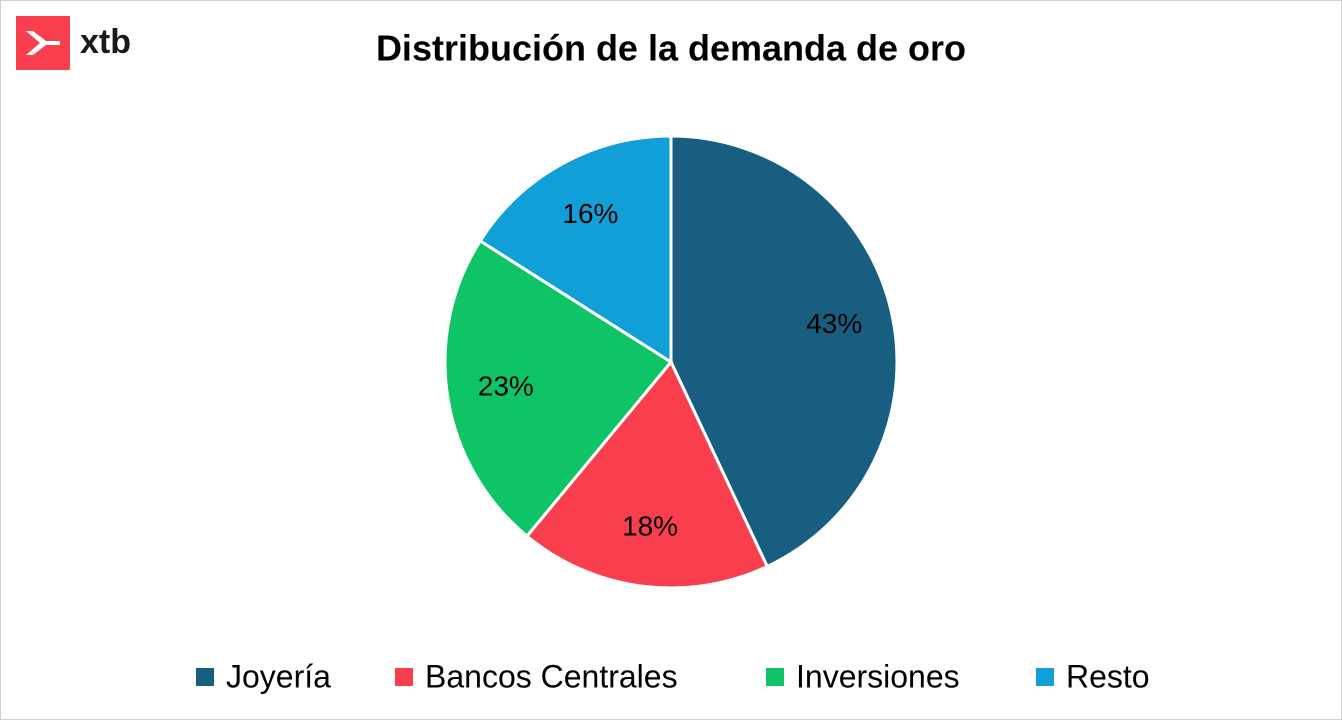  I want to click on legend-label: Inversiones, so click(878, 676).